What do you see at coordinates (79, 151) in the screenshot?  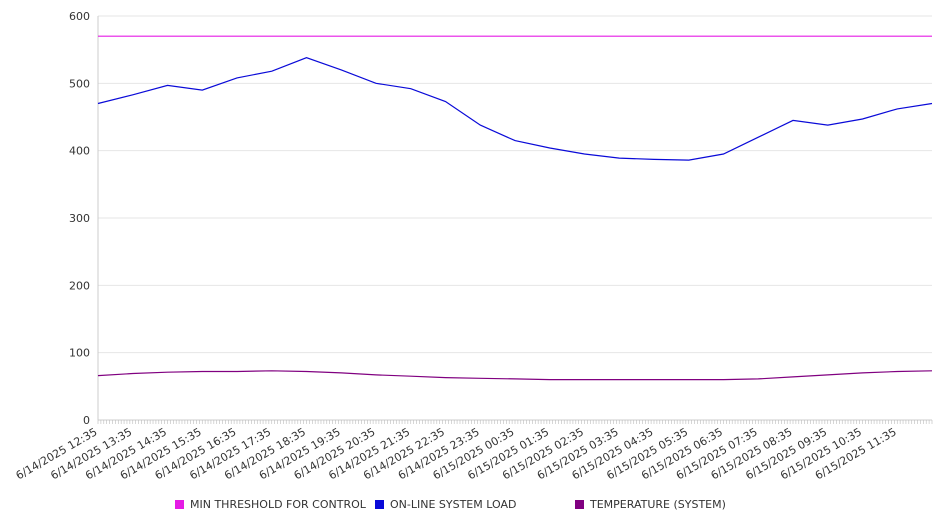 I see `y-tick-label: 400` at bounding box center [79, 151].